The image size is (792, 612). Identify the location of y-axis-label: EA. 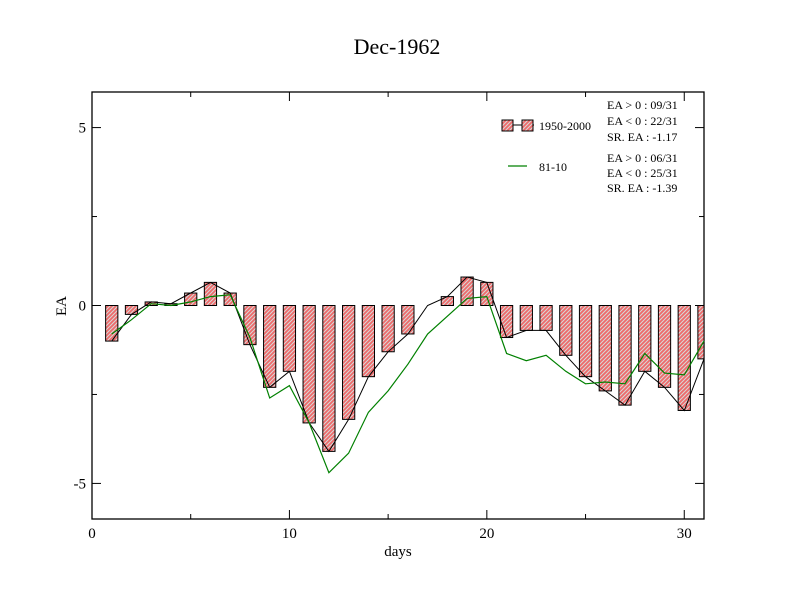
(62, 306).